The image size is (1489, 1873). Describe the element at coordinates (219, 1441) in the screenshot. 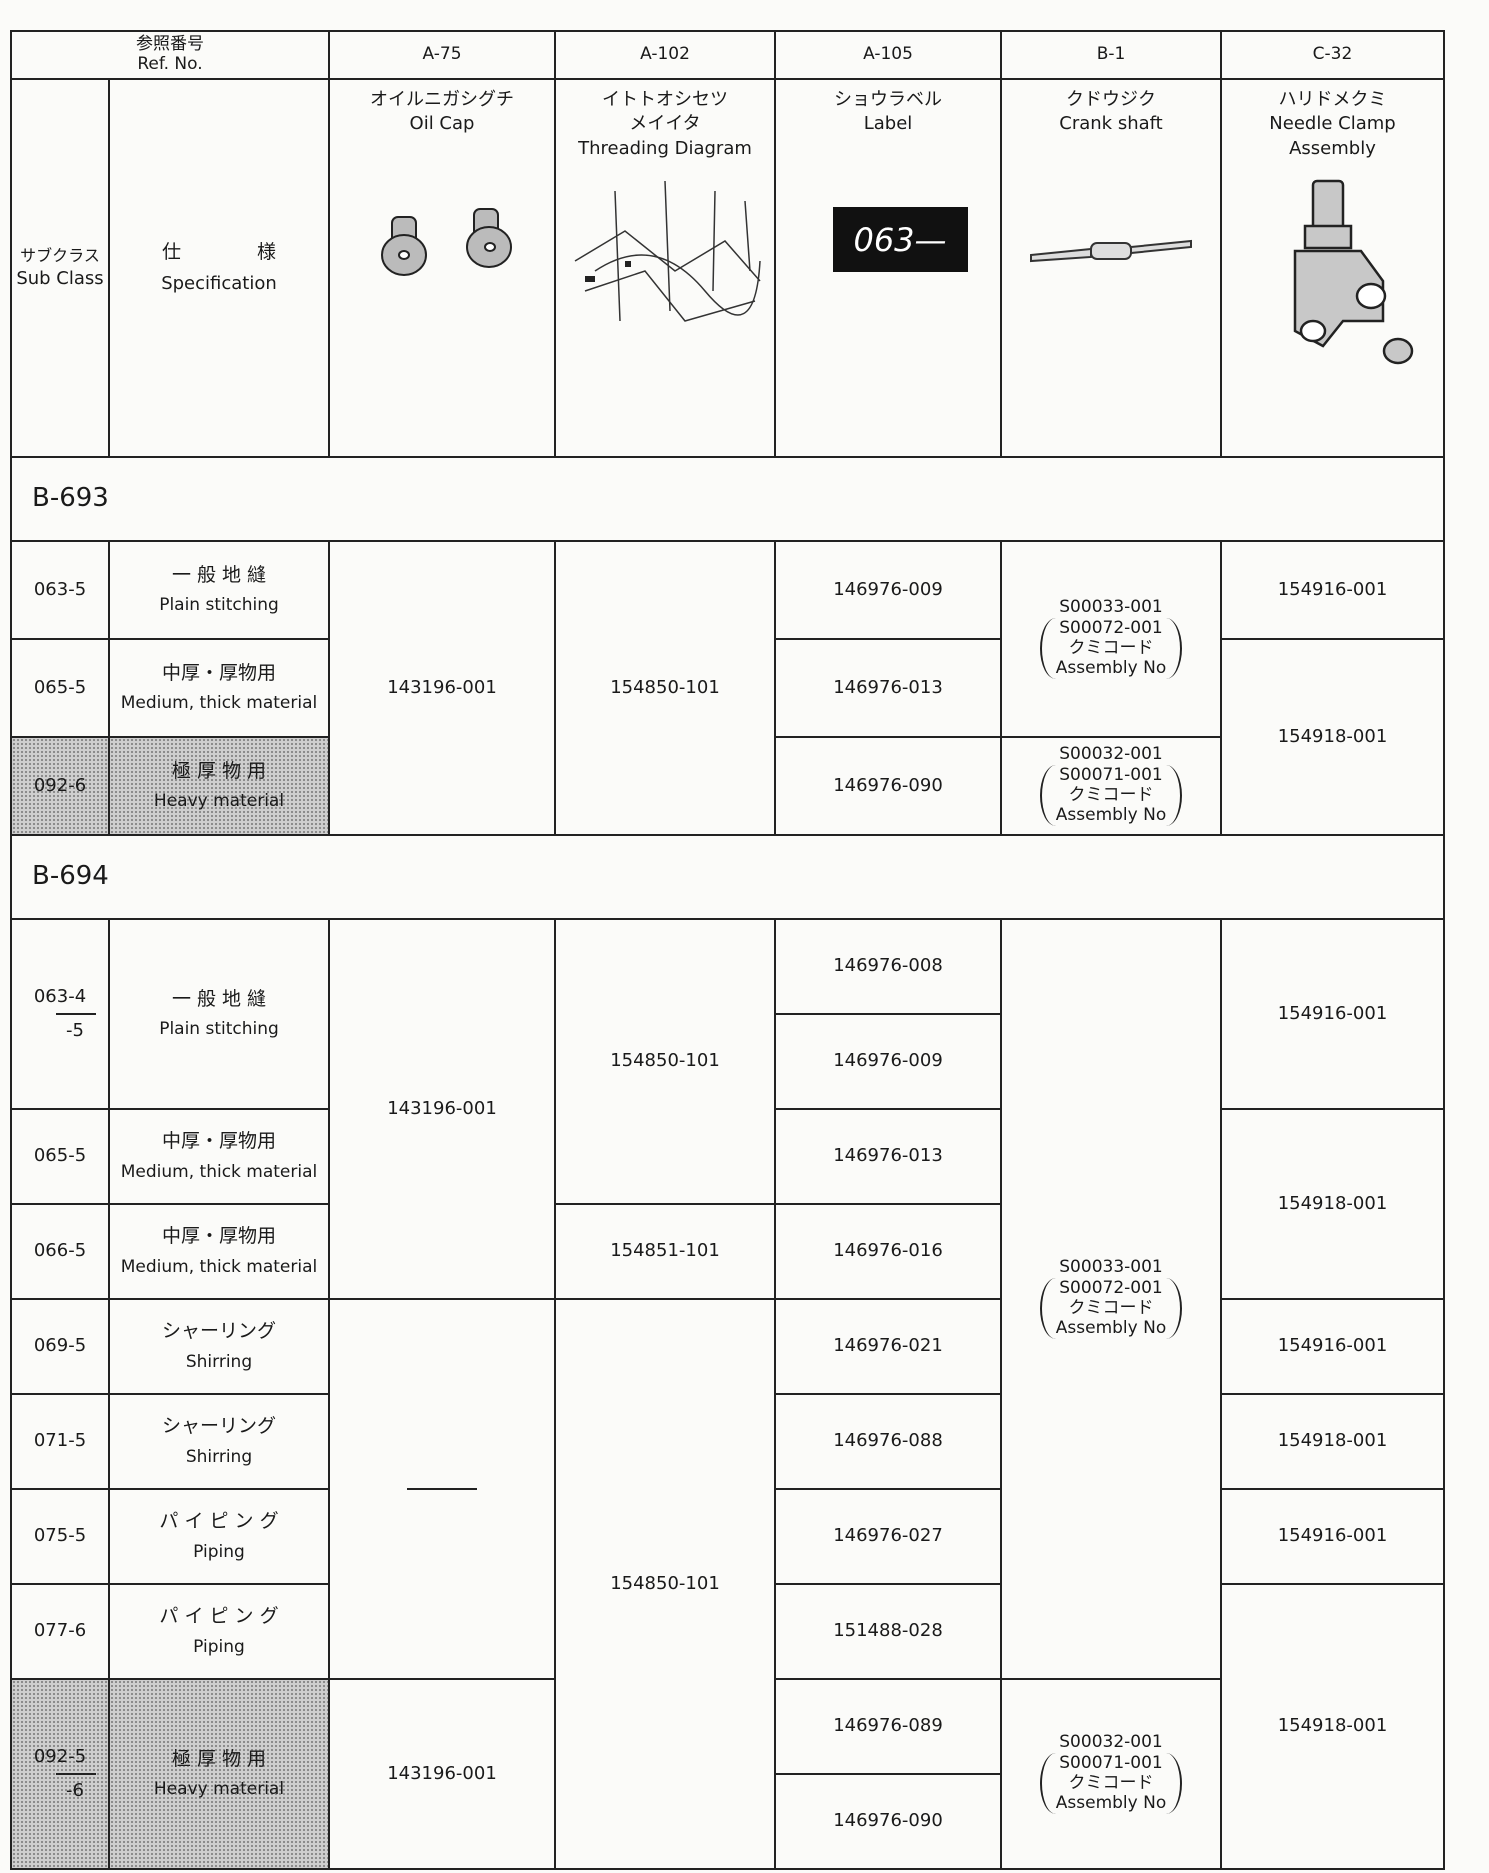

I see `spec: シャーリング Shirring` at that location.